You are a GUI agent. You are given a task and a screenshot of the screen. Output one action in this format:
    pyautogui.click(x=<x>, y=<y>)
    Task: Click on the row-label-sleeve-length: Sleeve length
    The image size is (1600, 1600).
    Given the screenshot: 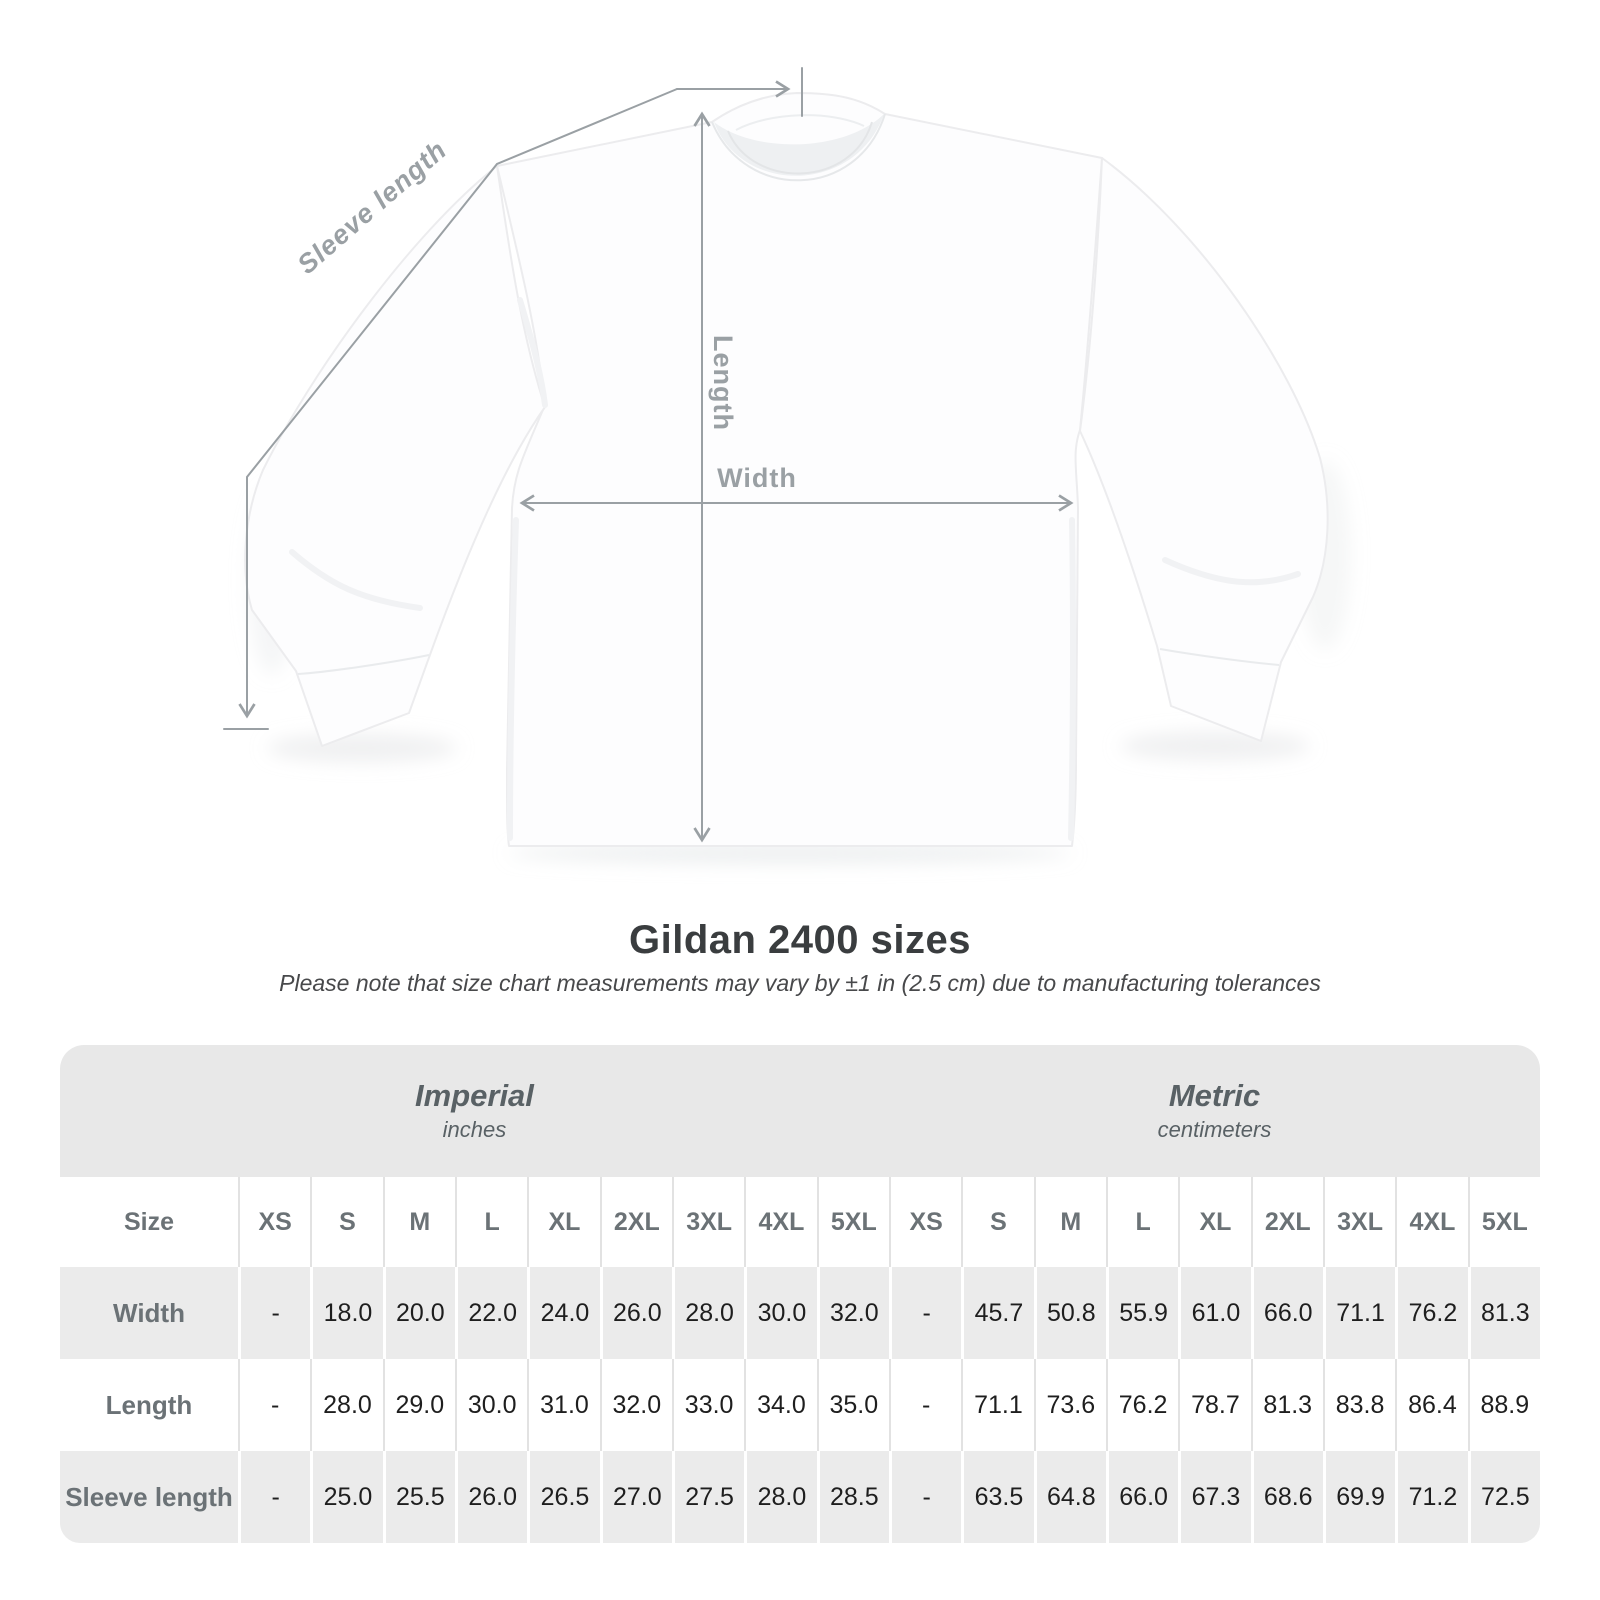 What is the action you would take?
    pyautogui.click(x=149, y=1497)
    